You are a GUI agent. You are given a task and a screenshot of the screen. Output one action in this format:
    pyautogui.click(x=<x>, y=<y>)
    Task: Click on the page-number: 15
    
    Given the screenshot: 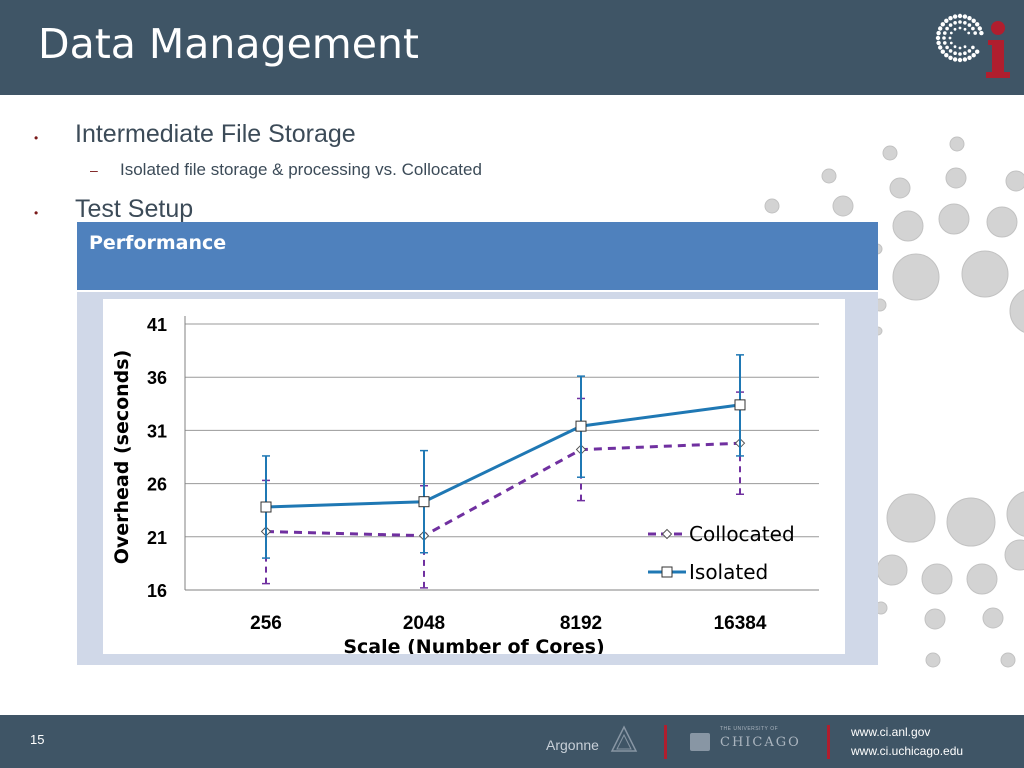 What is the action you would take?
    pyautogui.click(x=37, y=739)
    